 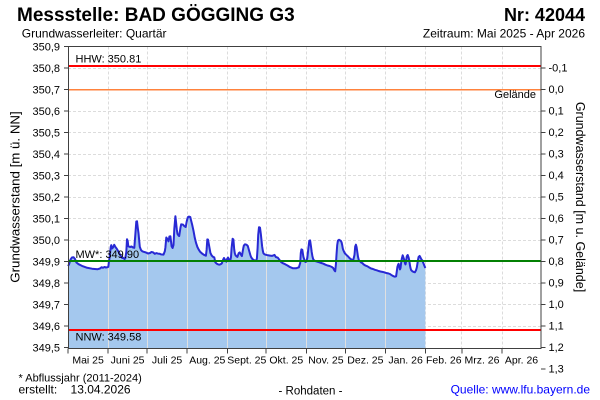 I want to click on svg-text: 0,0, so click(x=556, y=90).